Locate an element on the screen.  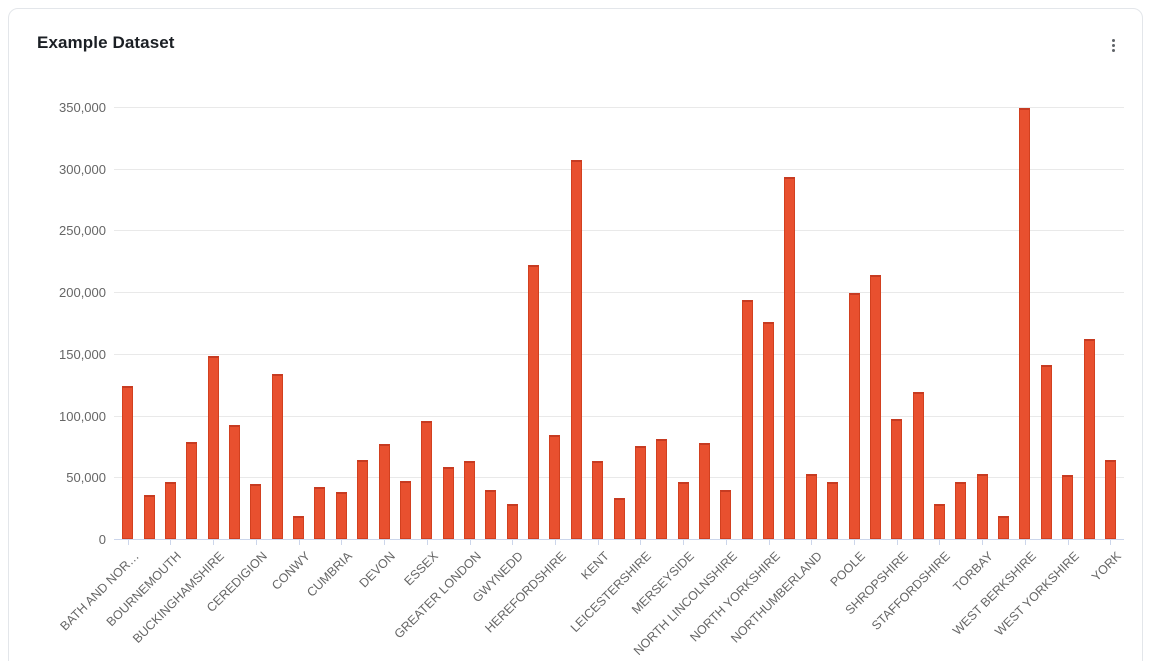
x-axis-label: BOURNEMOUTH is located at coordinates (144, 589).